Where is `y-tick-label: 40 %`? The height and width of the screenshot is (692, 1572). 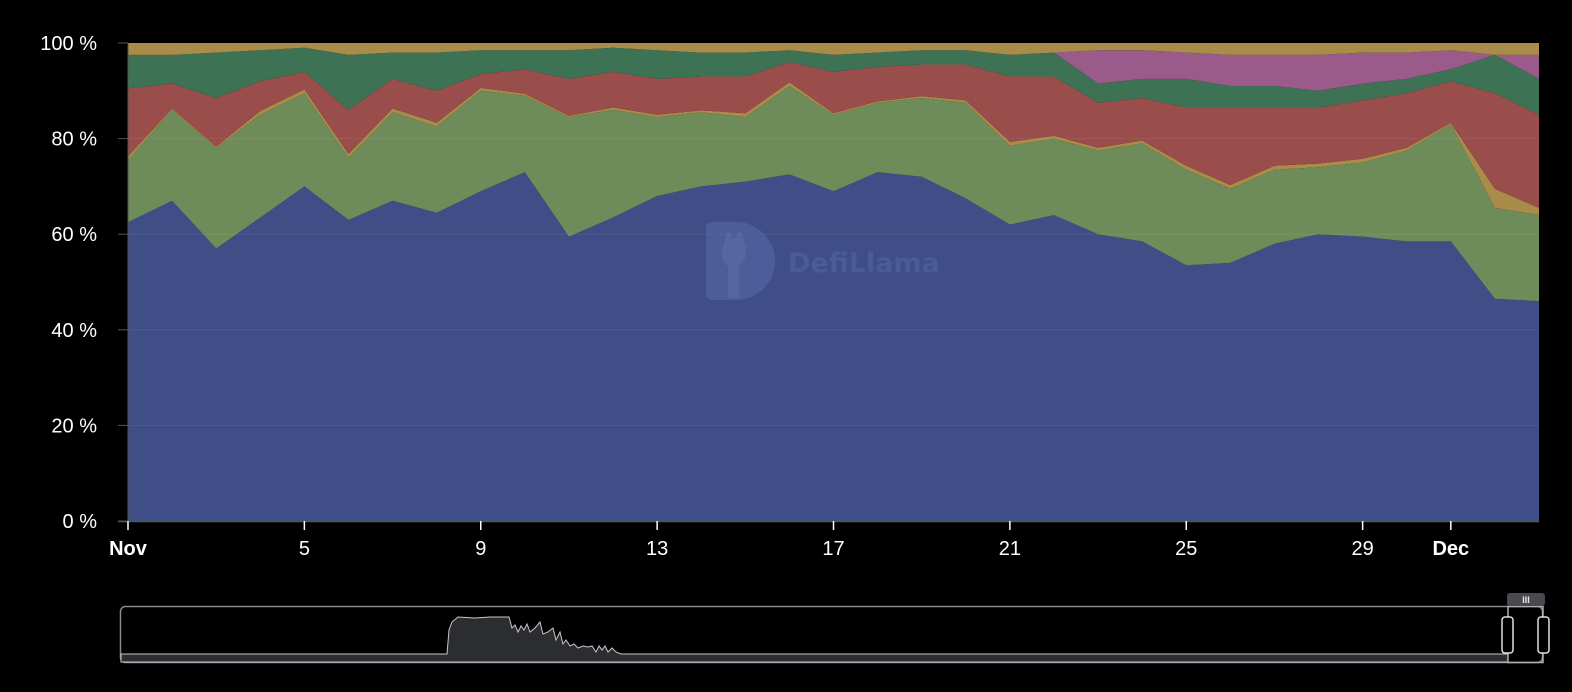
y-tick-label: 40 % is located at coordinates (74, 331).